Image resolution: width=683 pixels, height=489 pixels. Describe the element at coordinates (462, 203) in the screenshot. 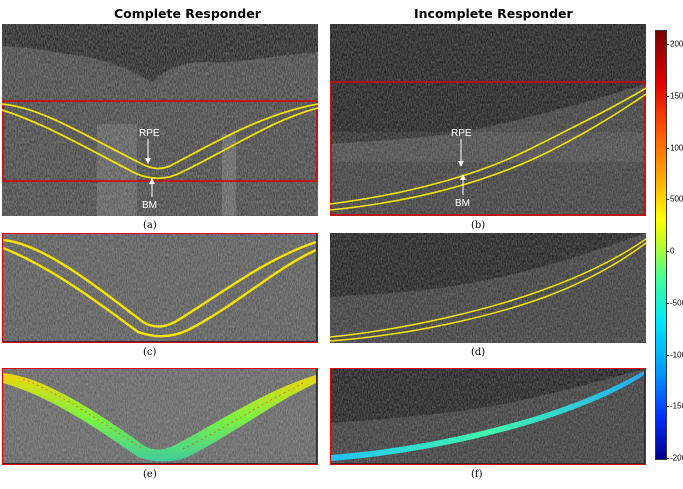

I see `bm-label-b: BM` at that location.